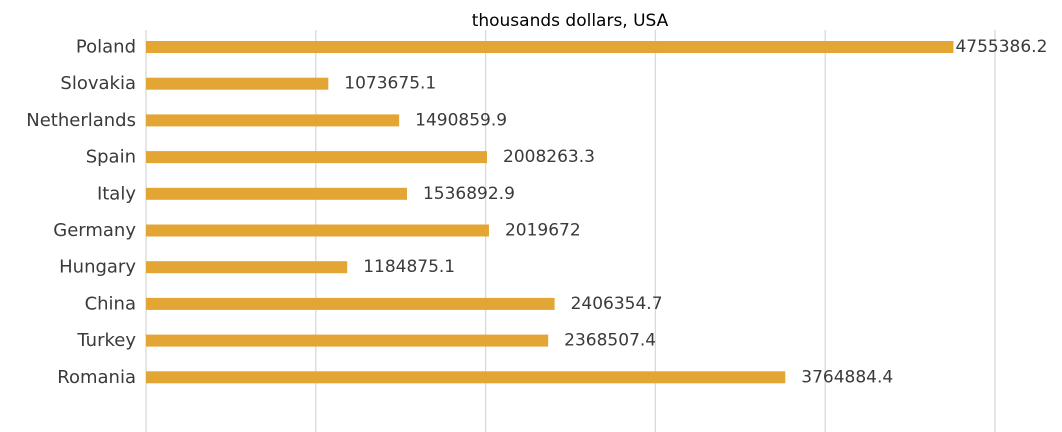 The height and width of the screenshot is (432, 1062). I want to click on category-label-germany: Germany, so click(94, 230).